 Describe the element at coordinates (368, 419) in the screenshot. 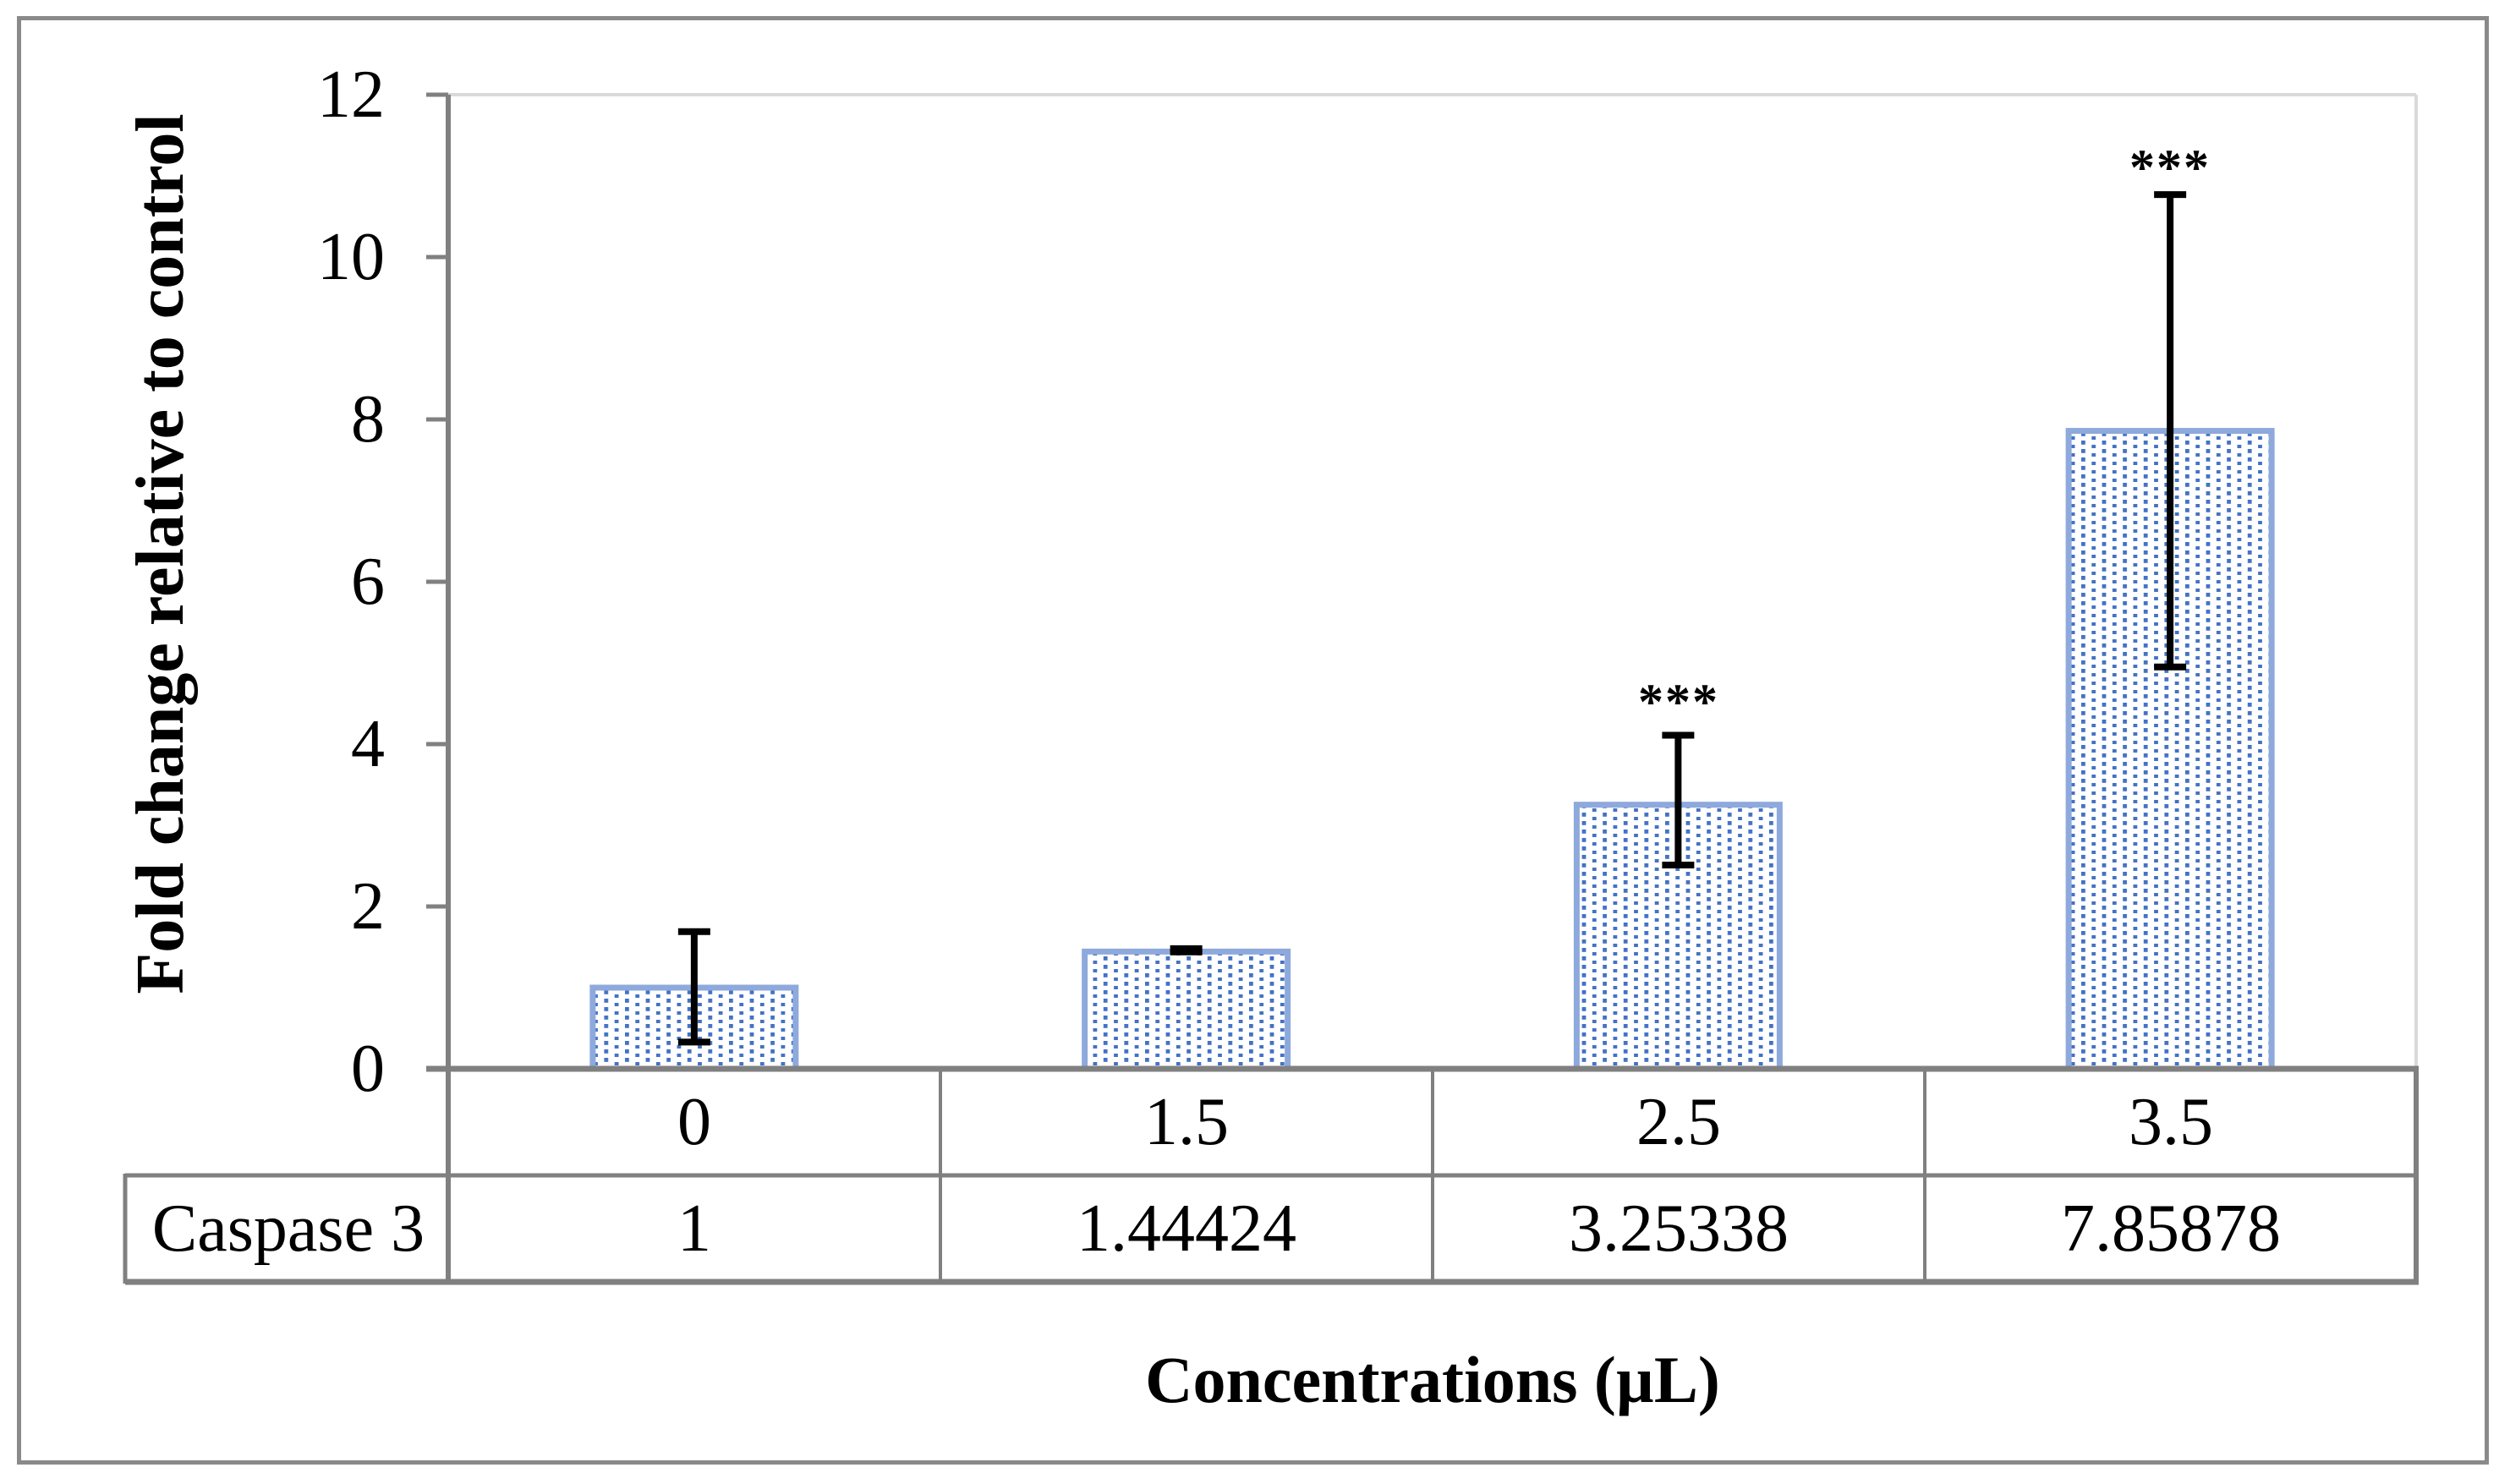

I see `y-tick-label-8: 8` at that location.